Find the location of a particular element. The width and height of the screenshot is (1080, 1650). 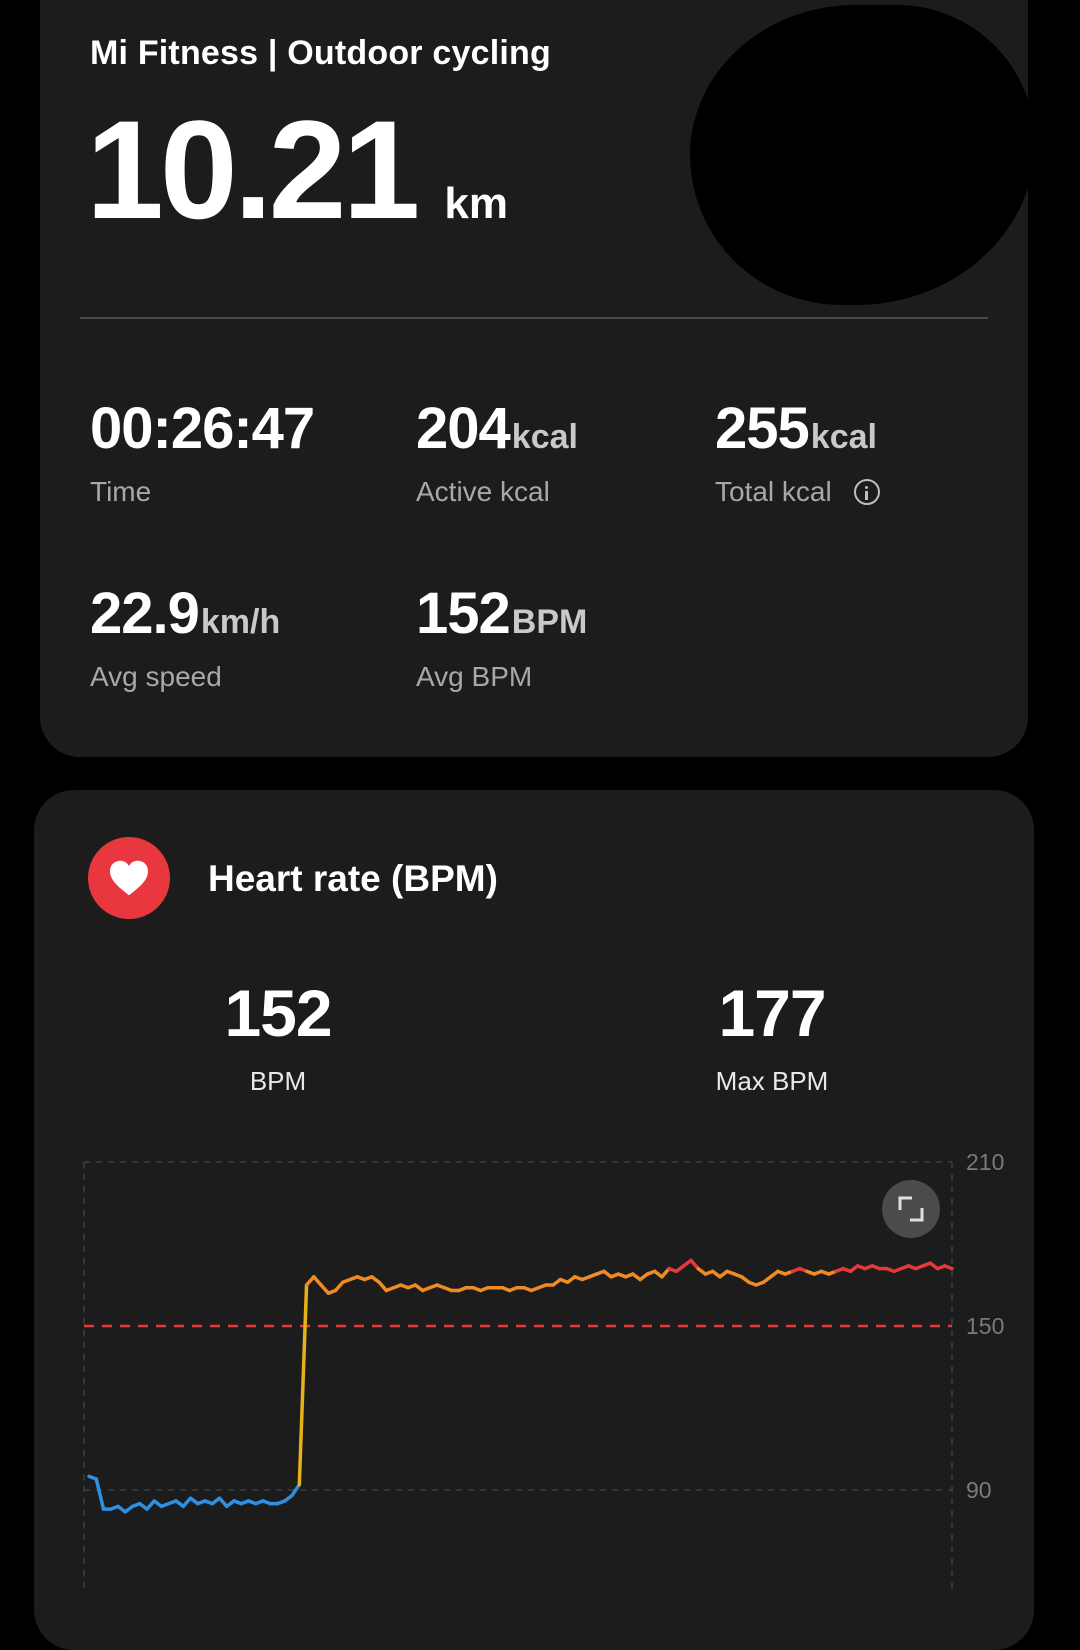

stat-value: 00:26:47 is located at coordinates (202, 428).